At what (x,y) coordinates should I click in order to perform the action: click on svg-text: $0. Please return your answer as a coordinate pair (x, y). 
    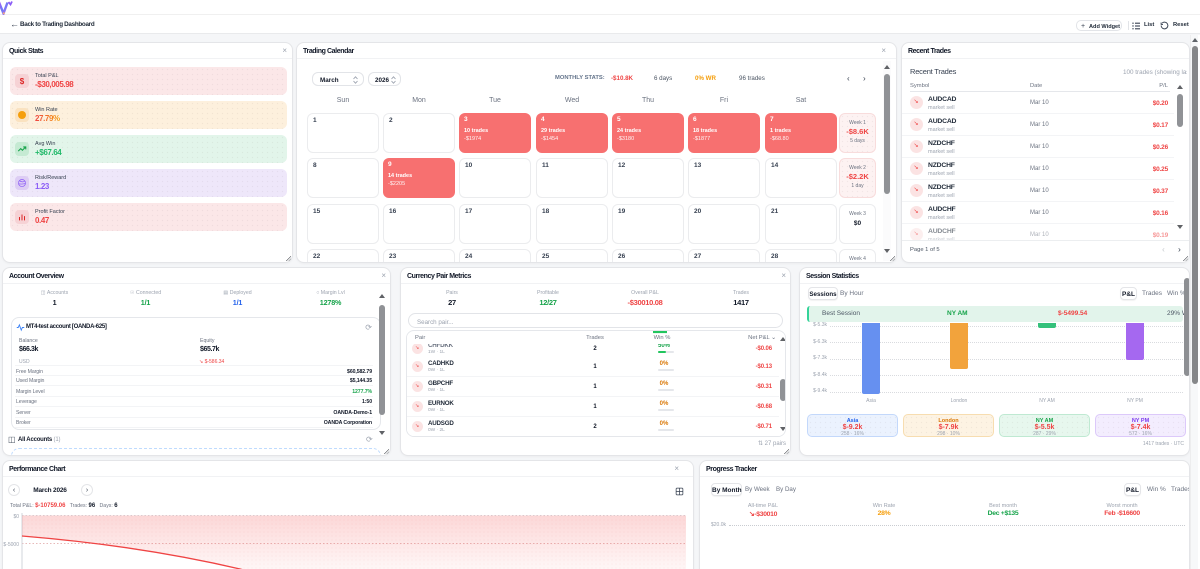
    Looking at the image, I should click on (16, 517).